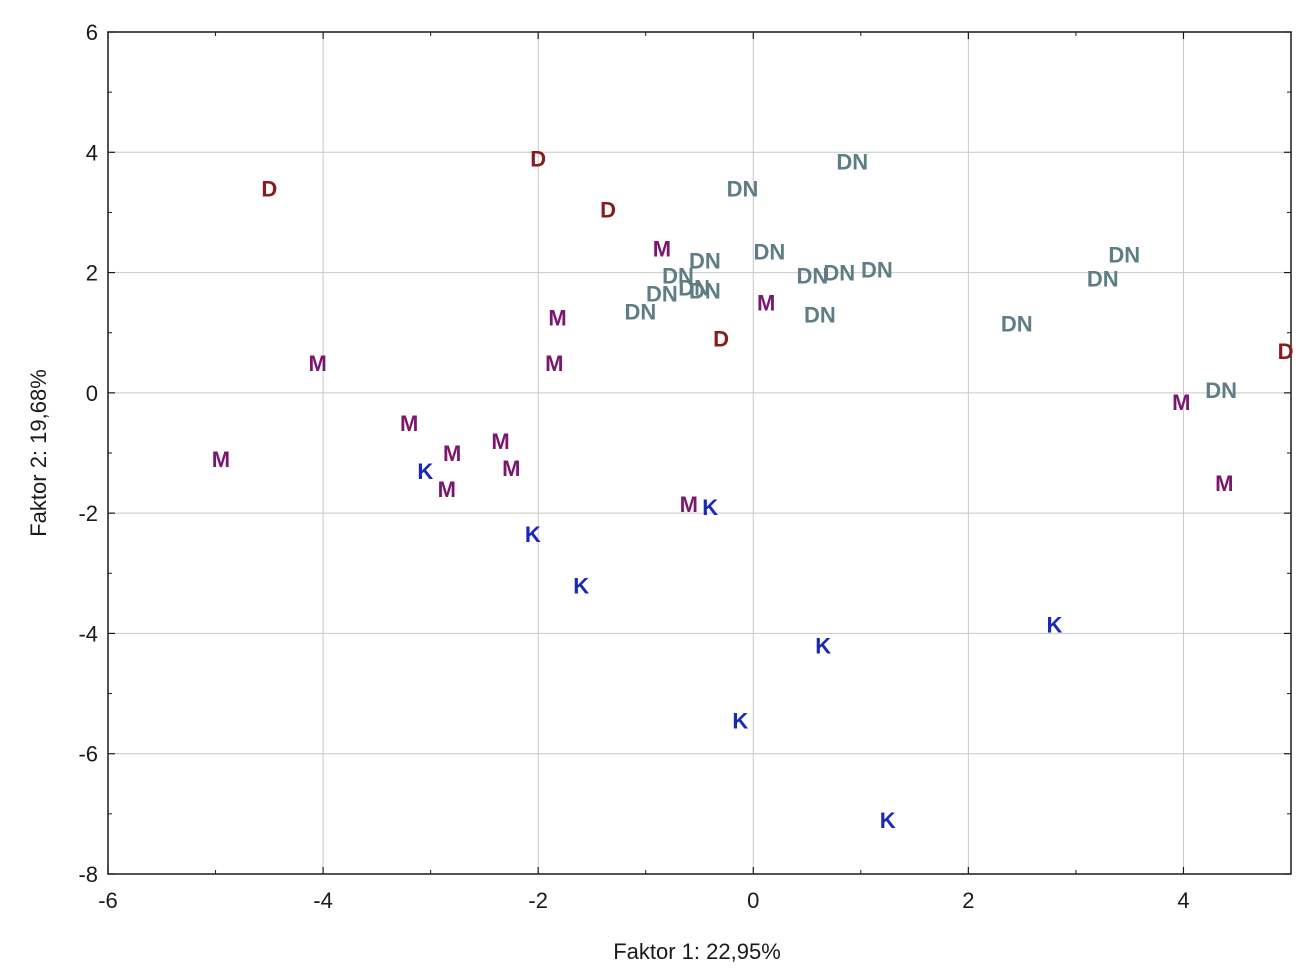 The height and width of the screenshot is (970, 1306). I want to click on x-tick-label: -6, so click(108, 900).